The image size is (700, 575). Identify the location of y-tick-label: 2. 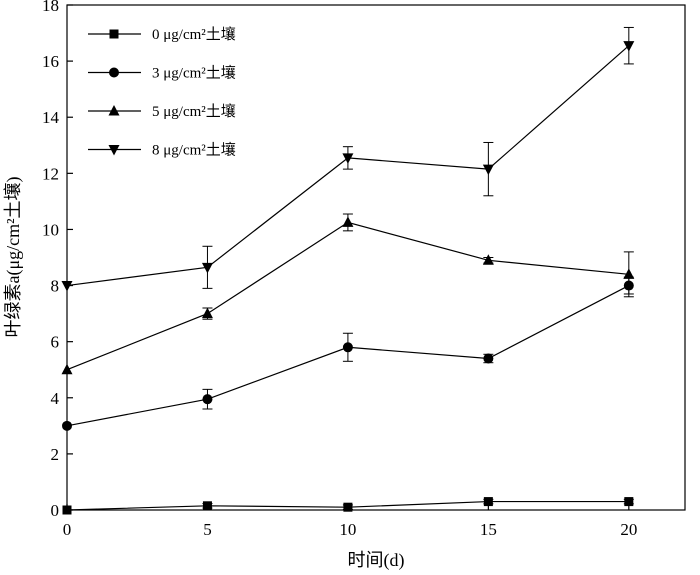
(55, 454).